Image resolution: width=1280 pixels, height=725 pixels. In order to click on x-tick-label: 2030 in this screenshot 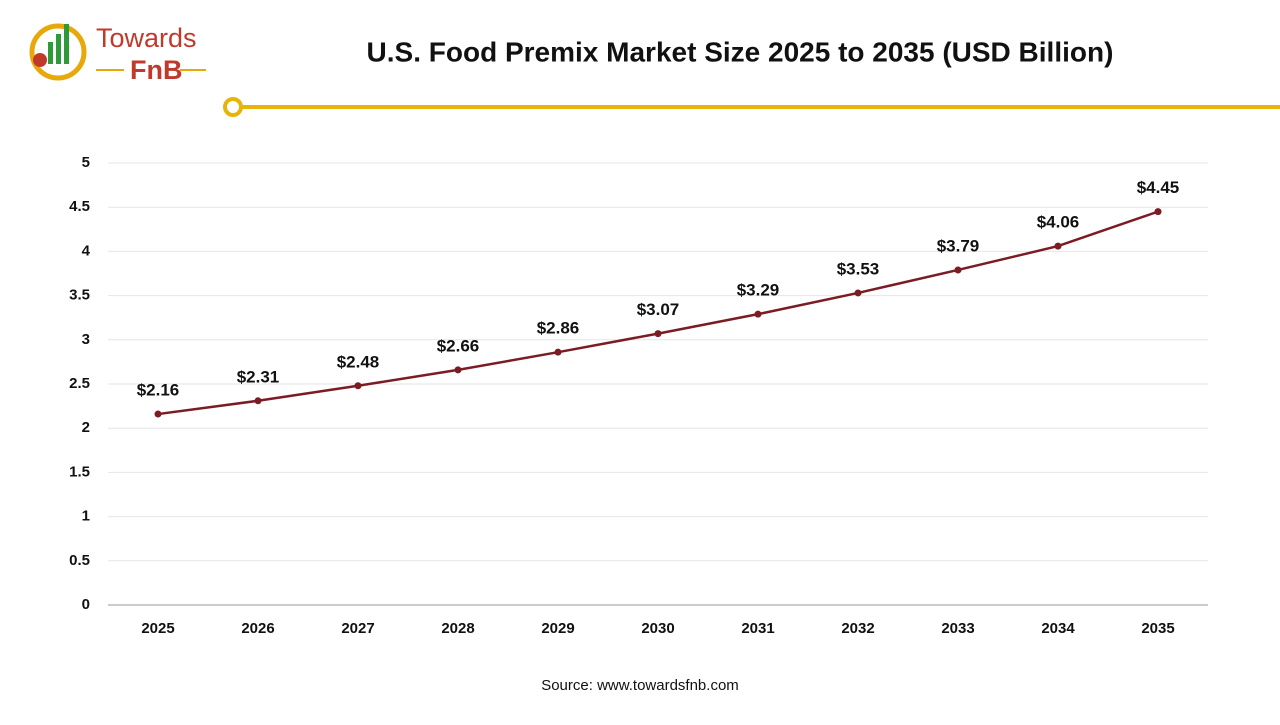, I will do `click(657, 628)`.